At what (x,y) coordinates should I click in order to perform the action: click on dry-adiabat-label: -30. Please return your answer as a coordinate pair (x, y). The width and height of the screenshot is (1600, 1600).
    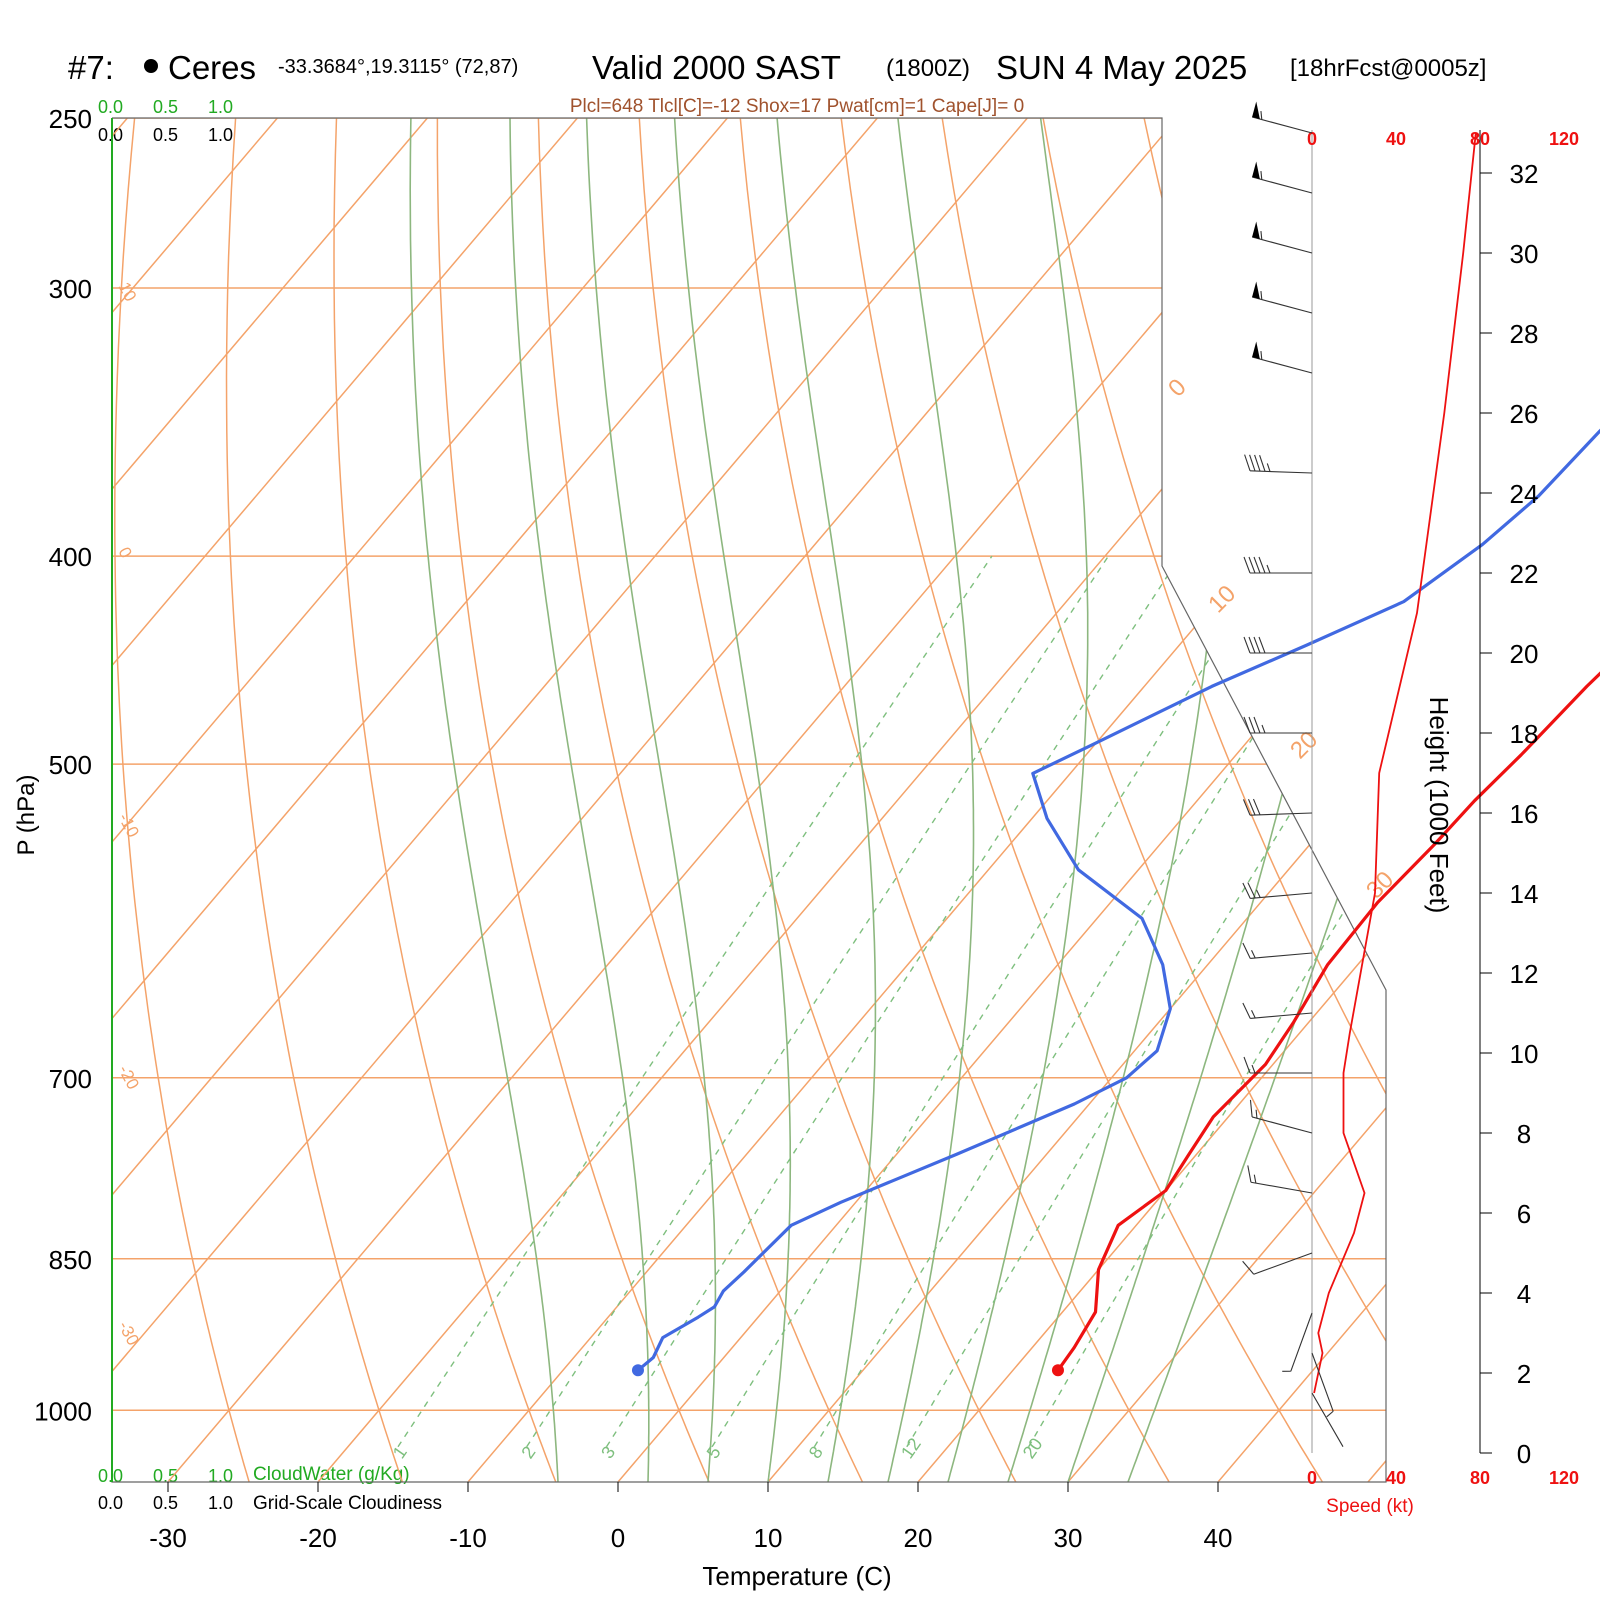
    Looking at the image, I should click on (128, 1333).